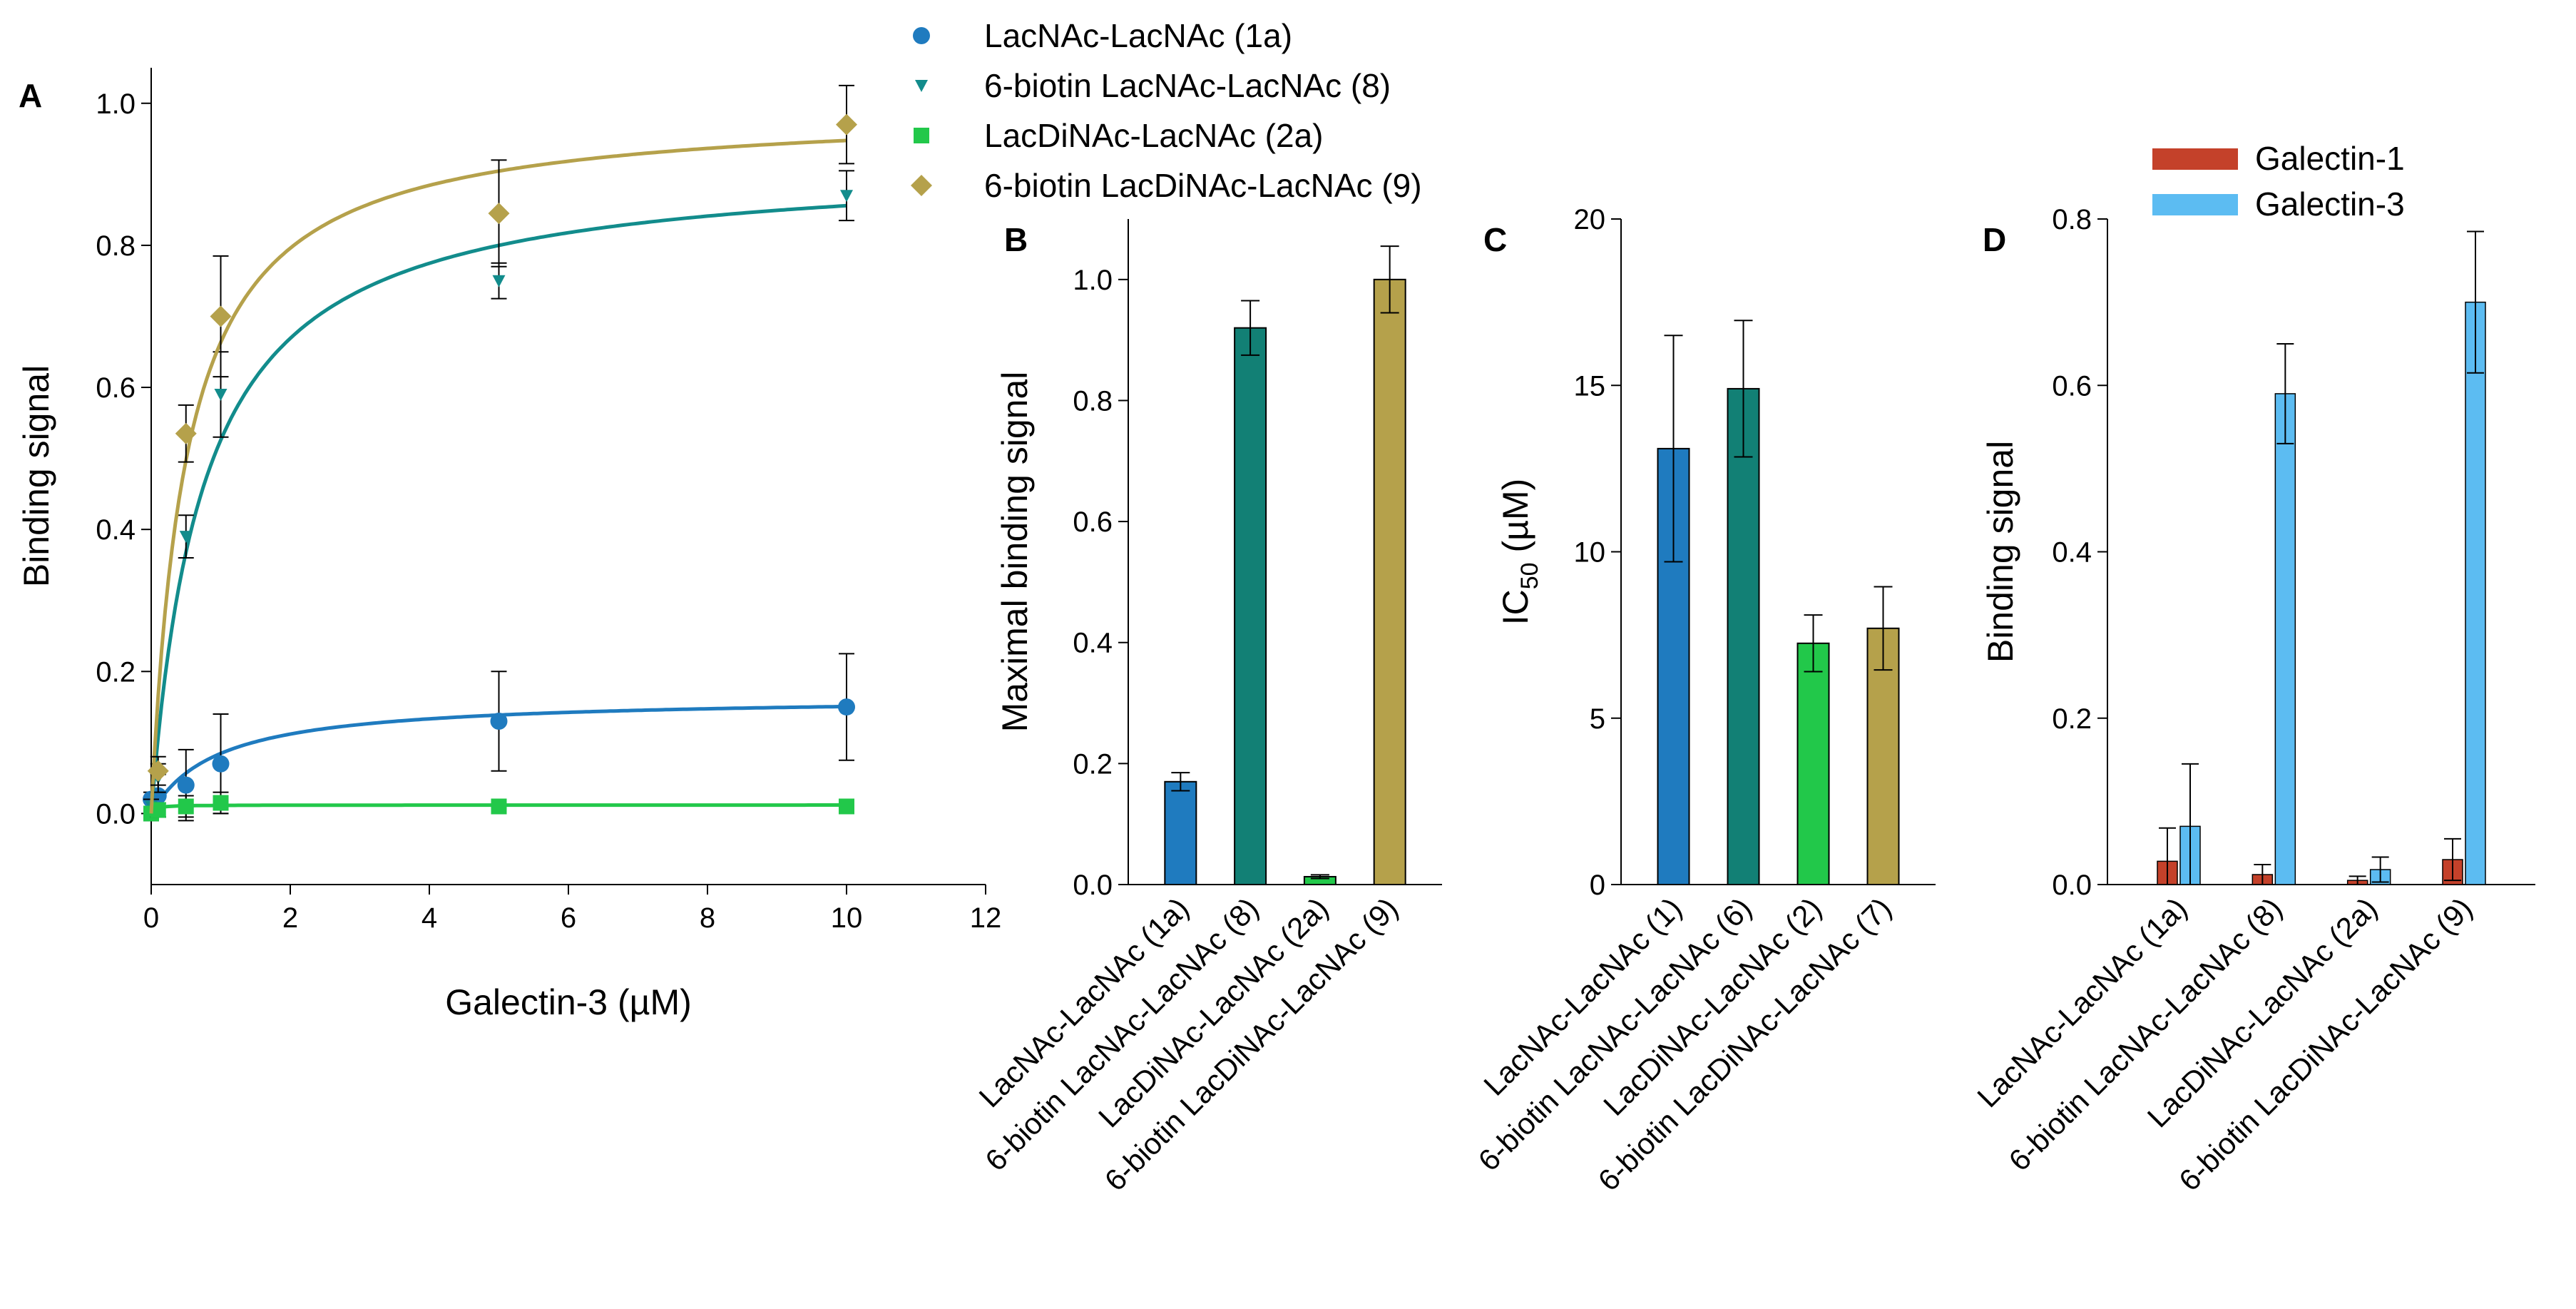  I want to click on y-axis-title: Maximal binding signal, so click(1015, 552).